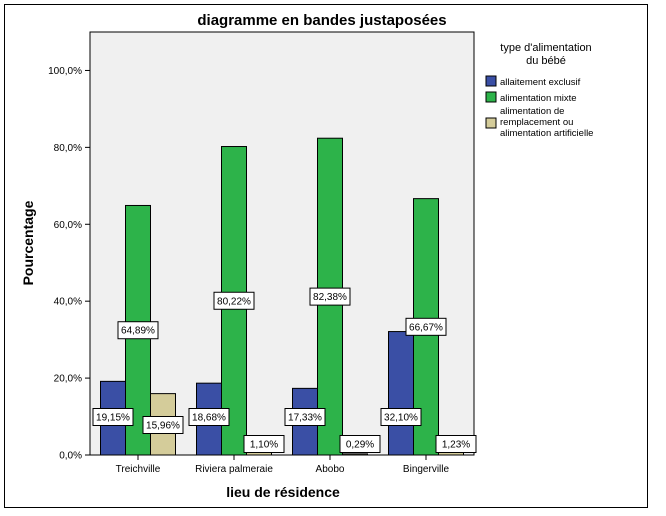  Describe the element at coordinates (68, 302) in the screenshot. I see `y-tick-label: 40,0%` at that location.